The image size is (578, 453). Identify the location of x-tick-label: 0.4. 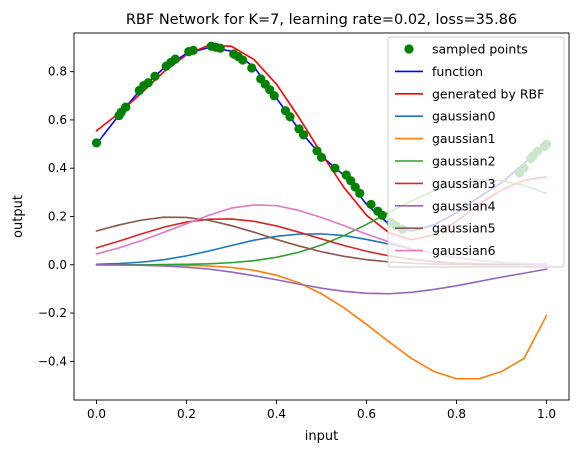
(276, 414).